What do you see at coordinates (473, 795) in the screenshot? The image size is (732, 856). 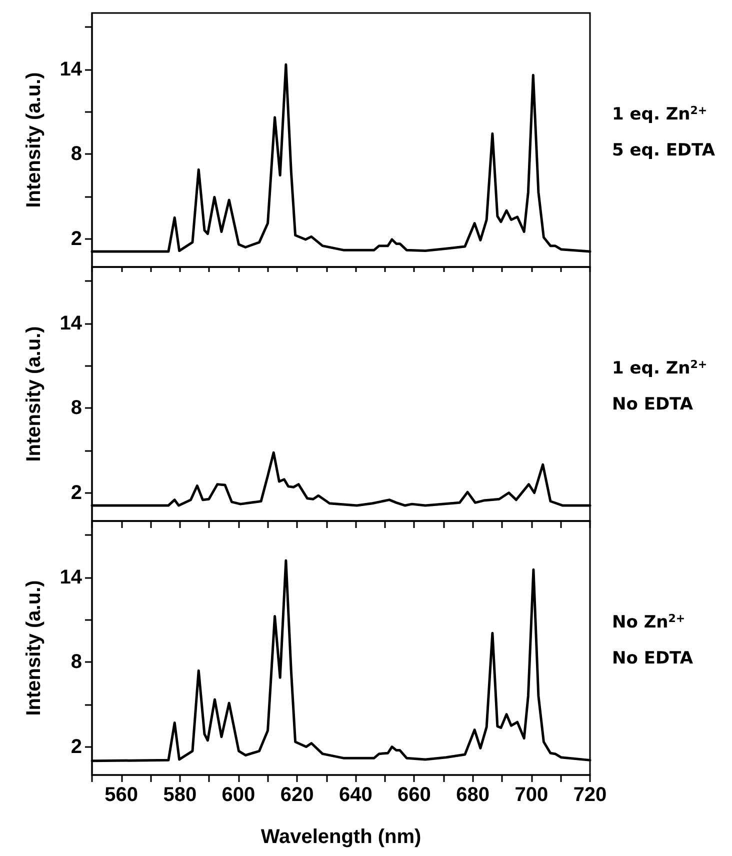 I see `x-tick-label: 680` at bounding box center [473, 795].